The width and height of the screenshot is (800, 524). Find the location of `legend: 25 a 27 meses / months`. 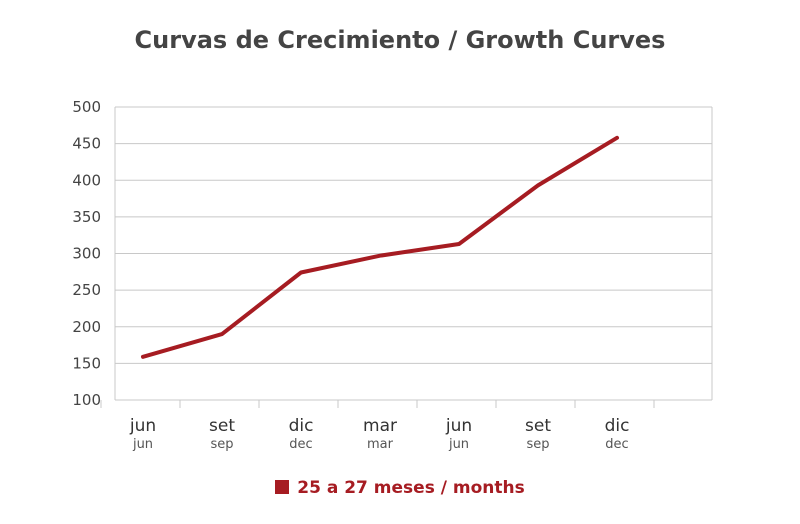

legend: 25 a 27 meses / months is located at coordinates (400, 488).